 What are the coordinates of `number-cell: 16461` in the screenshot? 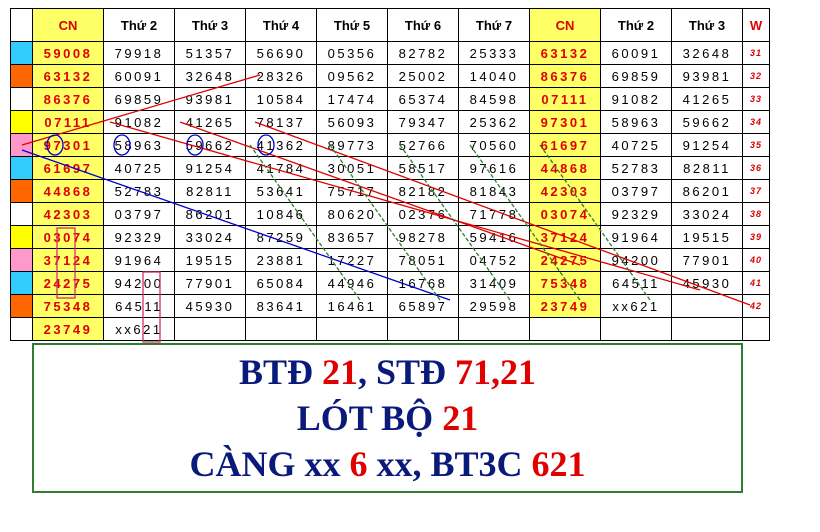 It's located at (352, 306).